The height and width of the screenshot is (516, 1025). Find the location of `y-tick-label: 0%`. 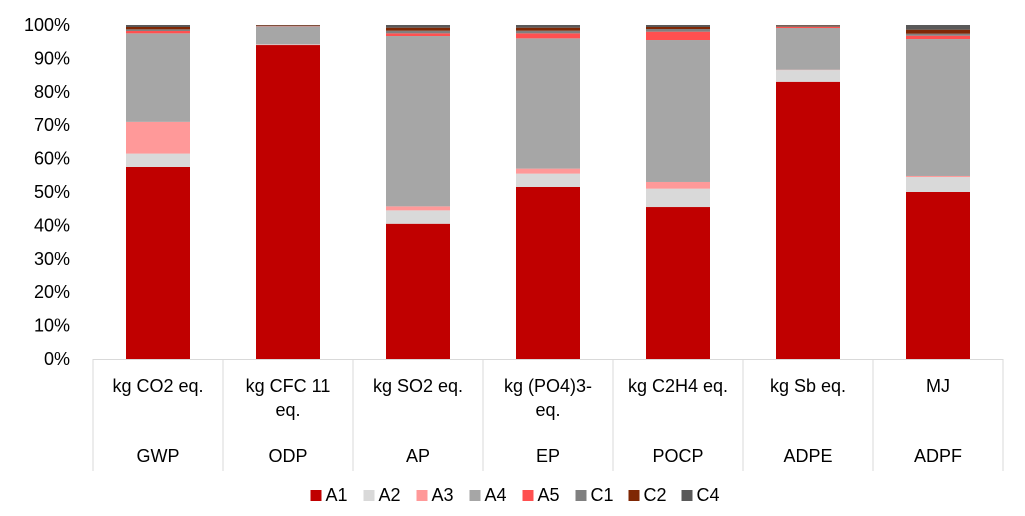

y-tick-label: 0% is located at coordinates (57, 359).